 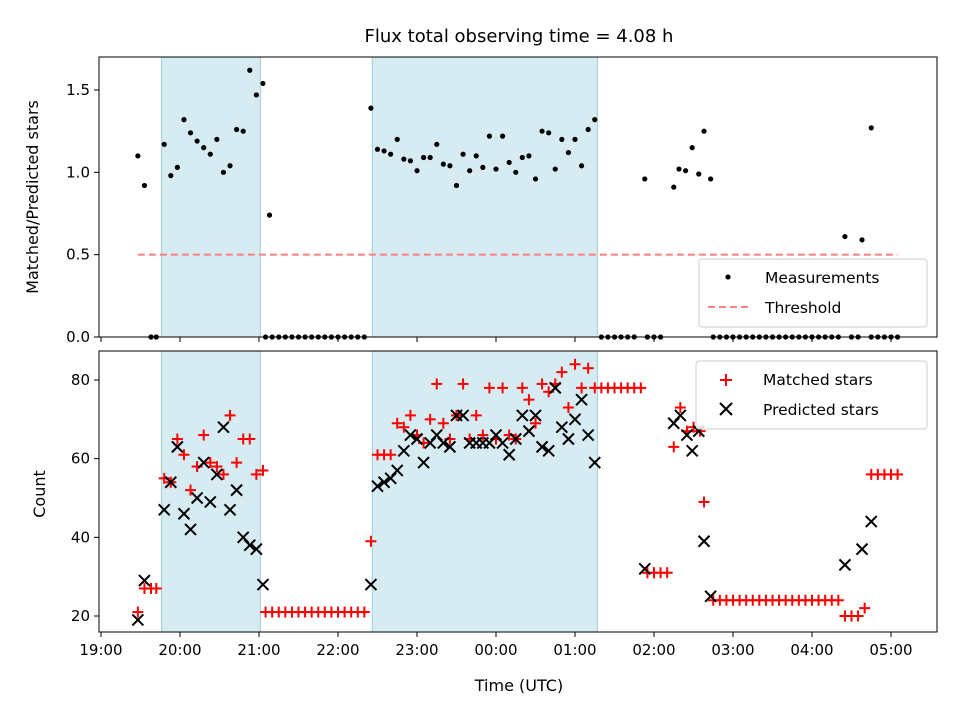 What do you see at coordinates (80, 537) in the screenshot?
I see `count-y-tick-label: 40` at bounding box center [80, 537].